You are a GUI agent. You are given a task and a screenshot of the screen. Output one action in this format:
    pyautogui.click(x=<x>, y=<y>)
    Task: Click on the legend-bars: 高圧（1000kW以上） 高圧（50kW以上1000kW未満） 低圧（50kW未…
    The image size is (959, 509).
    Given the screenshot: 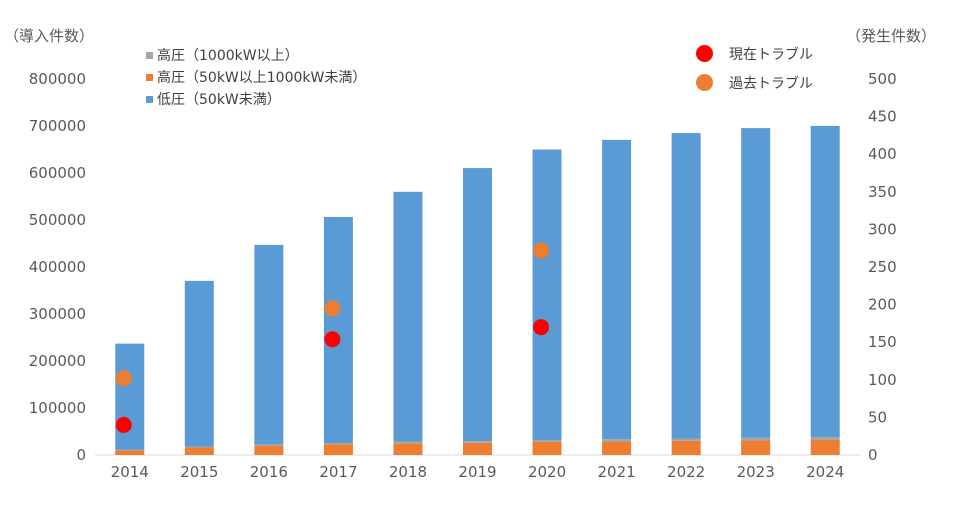 What is the action you would take?
    pyautogui.click(x=256, y=77)
    